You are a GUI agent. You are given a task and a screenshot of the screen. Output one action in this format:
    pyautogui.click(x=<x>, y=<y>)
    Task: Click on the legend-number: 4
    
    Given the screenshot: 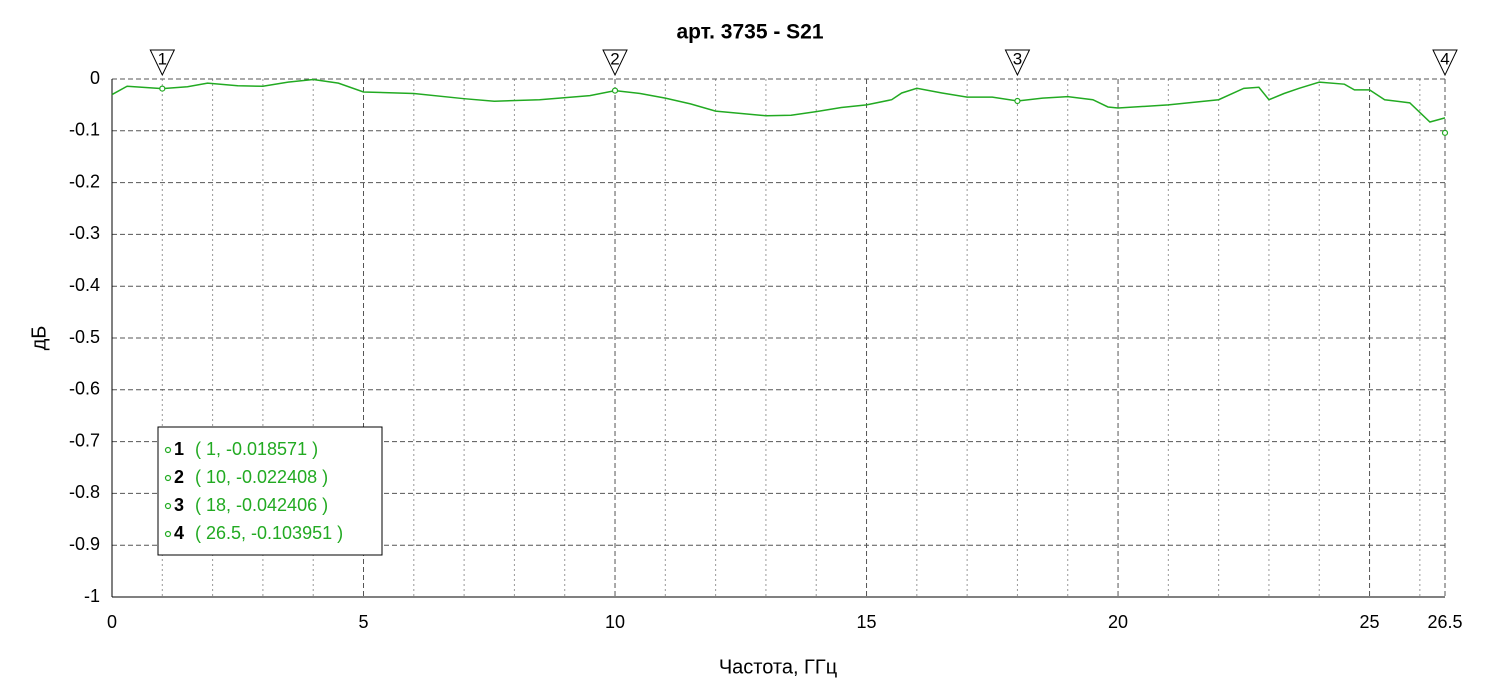 What is the action you would take?
    pyautogui.click(x=179, y=533)
    